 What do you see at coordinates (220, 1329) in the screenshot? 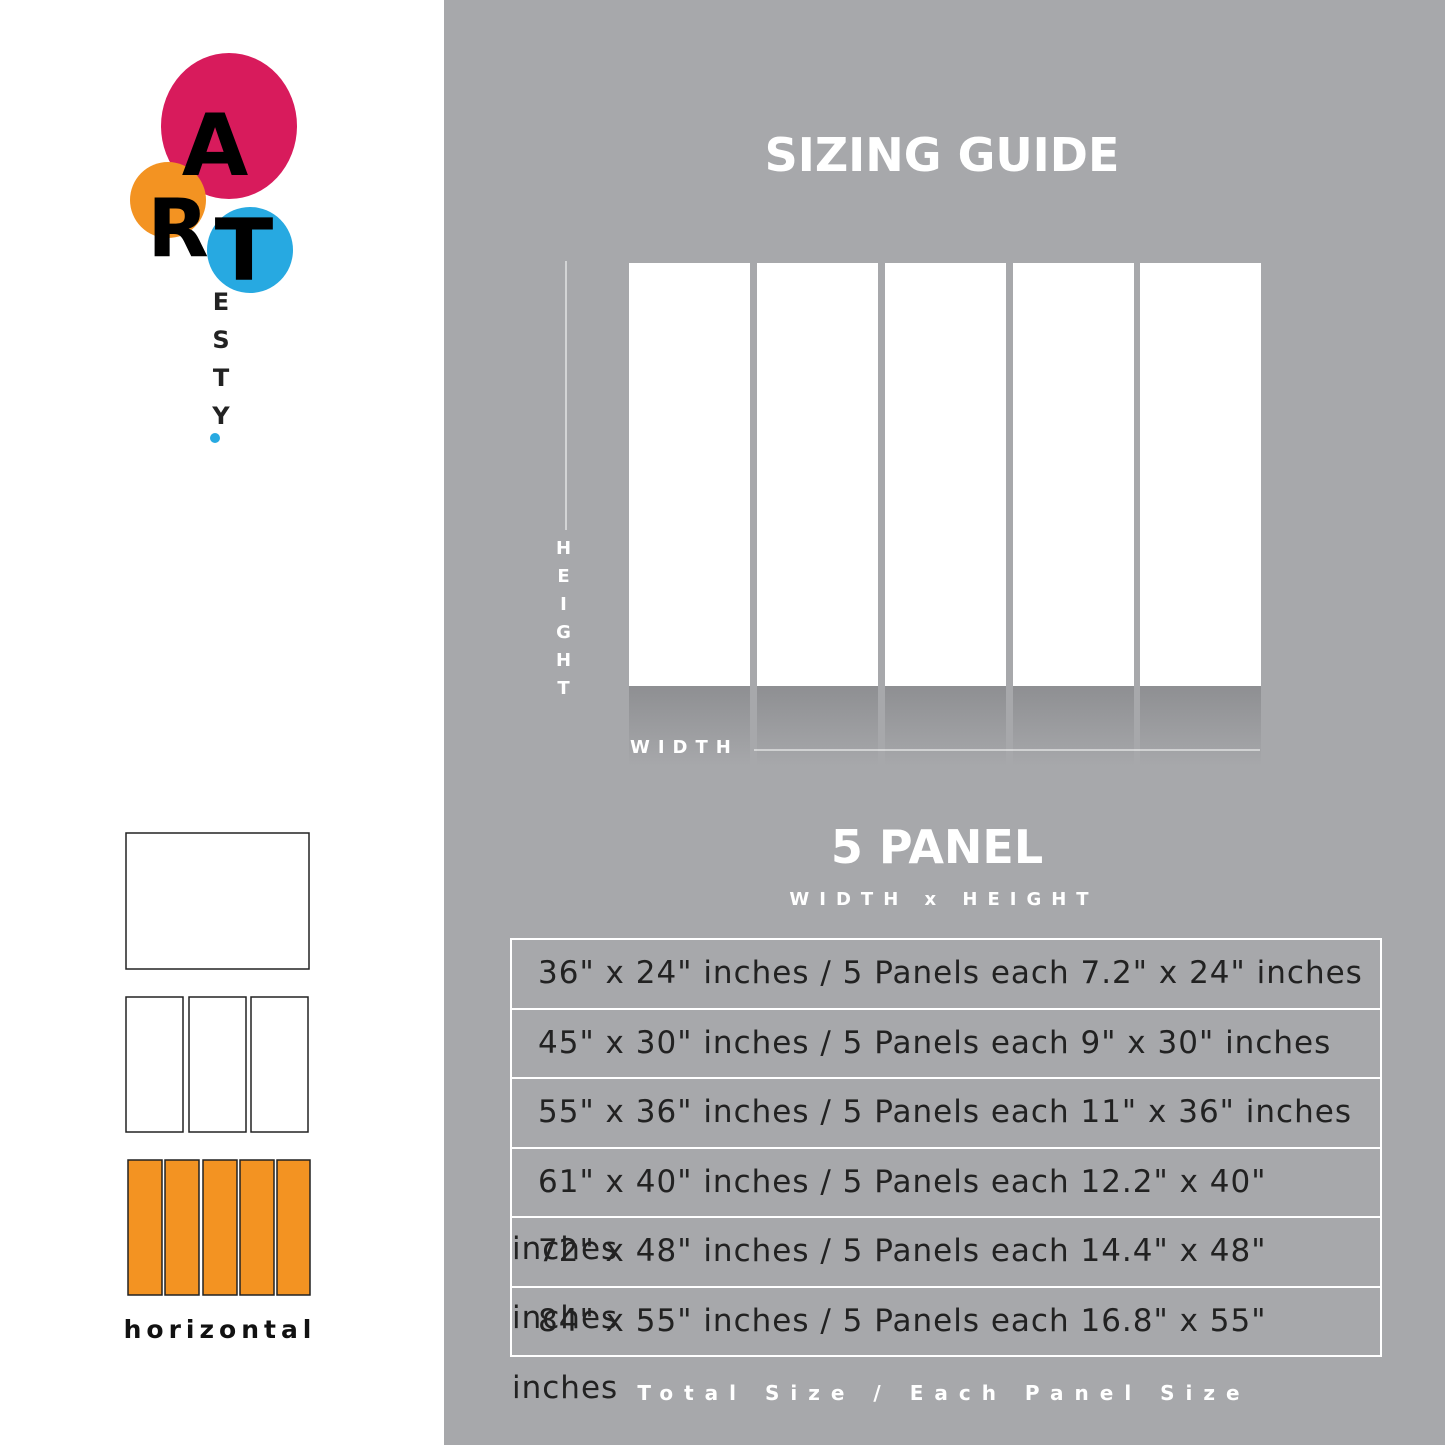
I see `orientation-label: horizontal` at bounding box center [220, 1329].